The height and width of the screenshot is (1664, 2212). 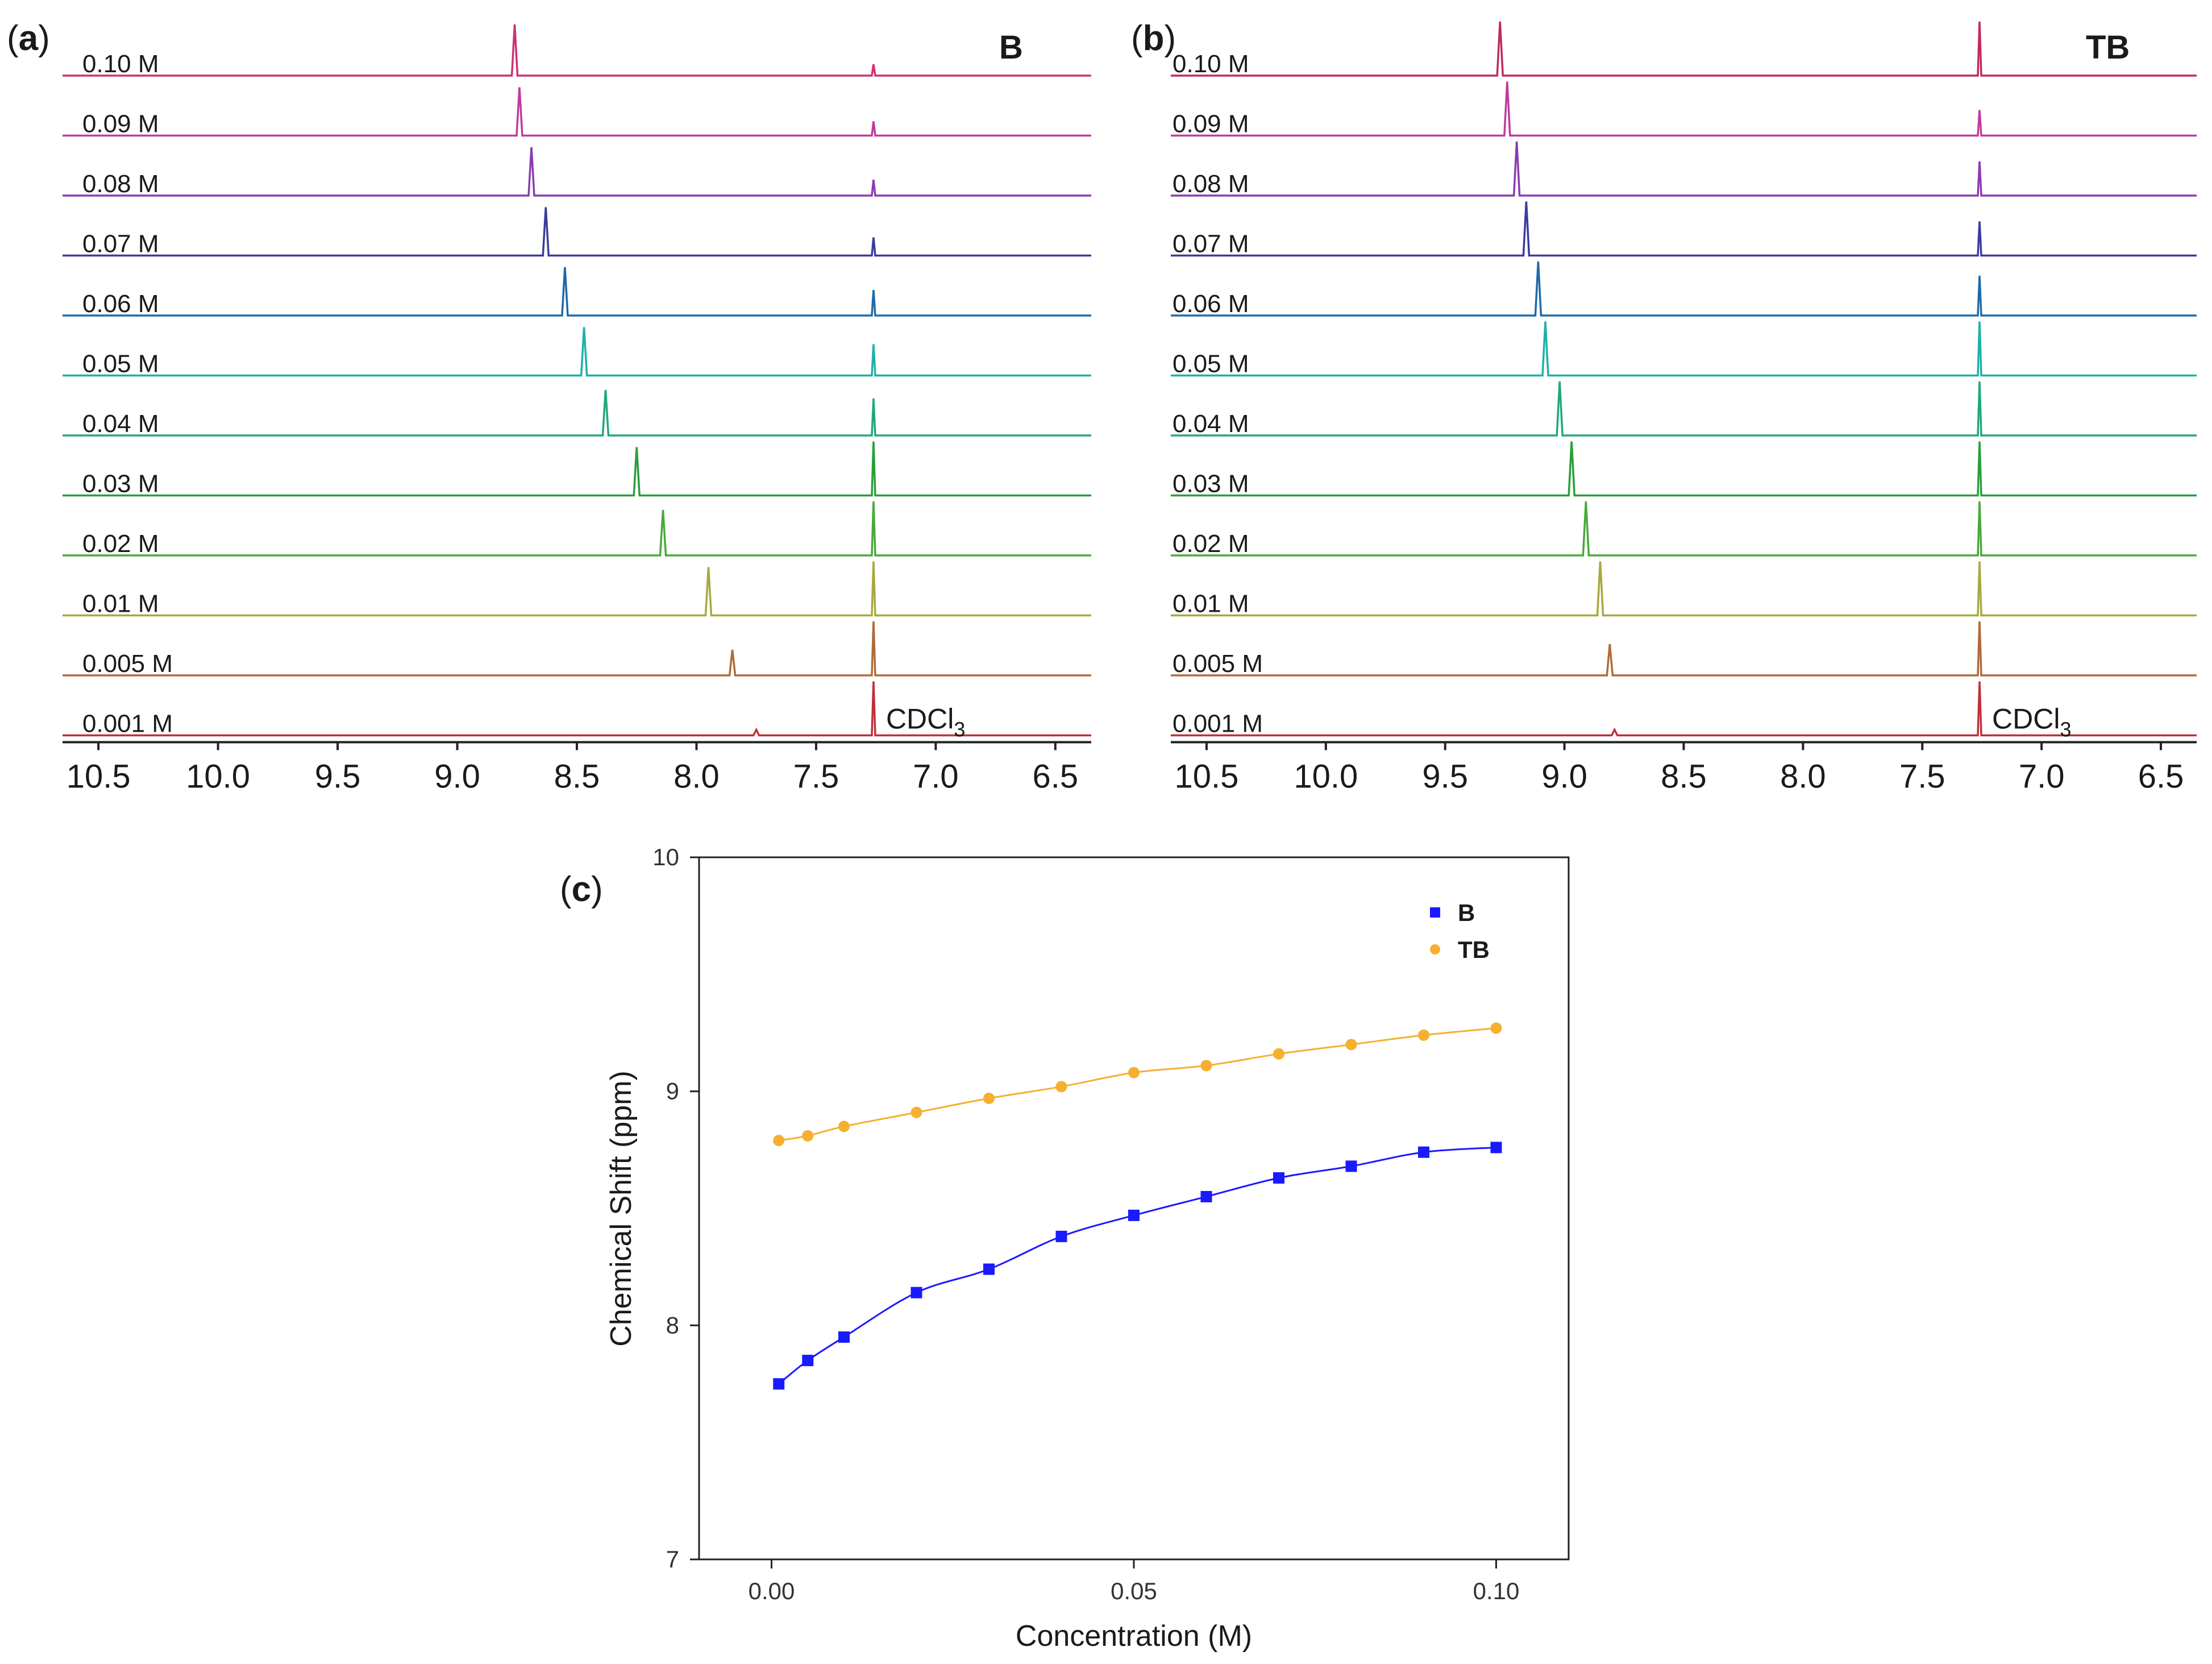 What do you see at coordinates (582, 890) in the screenshot?
I see `panel-c-letter: (c)` at bounding box center [582, 890].